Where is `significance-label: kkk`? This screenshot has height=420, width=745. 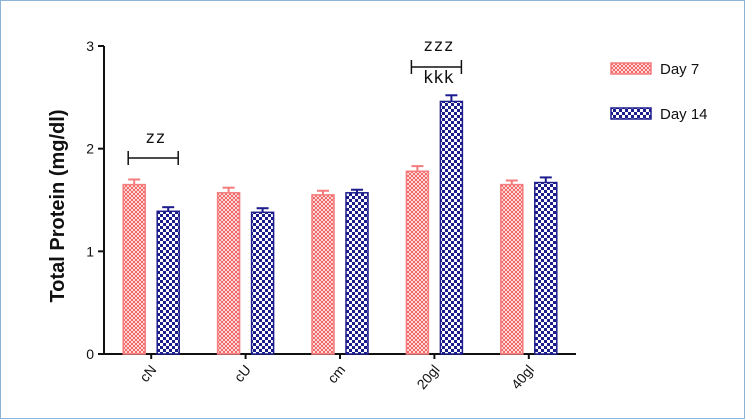
significance-label: kkk is located at coordinates (438, 78).